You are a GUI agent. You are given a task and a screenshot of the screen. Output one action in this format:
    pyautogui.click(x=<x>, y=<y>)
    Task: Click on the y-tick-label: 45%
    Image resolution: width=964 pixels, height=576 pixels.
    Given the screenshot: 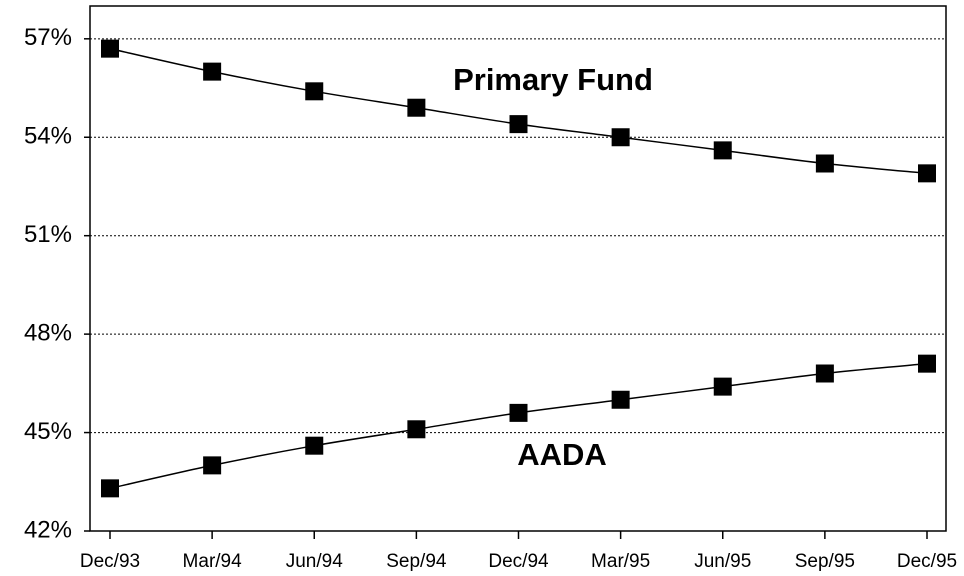 What is the action you would take?
    pyautogui.click(x=48, y=431)
    